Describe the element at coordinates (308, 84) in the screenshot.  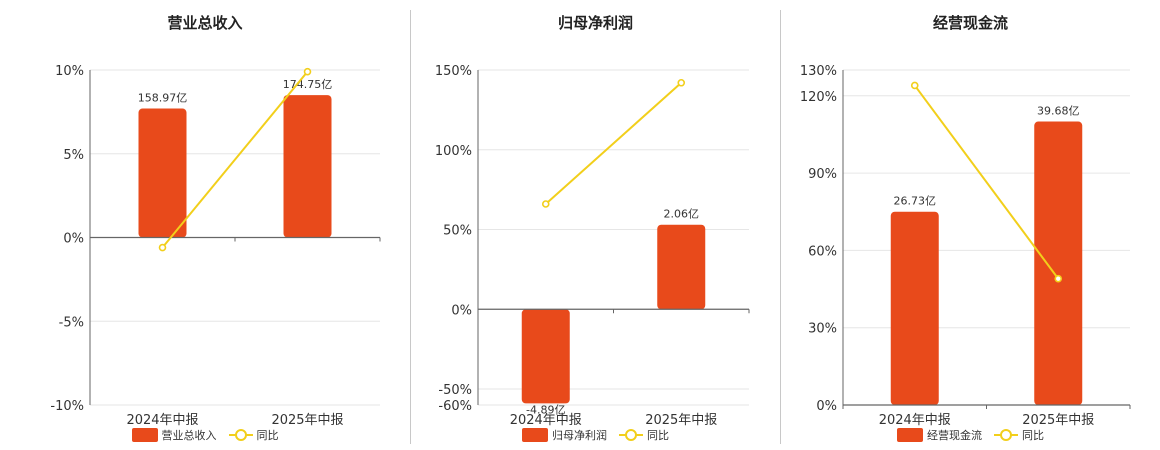
I see `data-label: 174.75亿` at that location.